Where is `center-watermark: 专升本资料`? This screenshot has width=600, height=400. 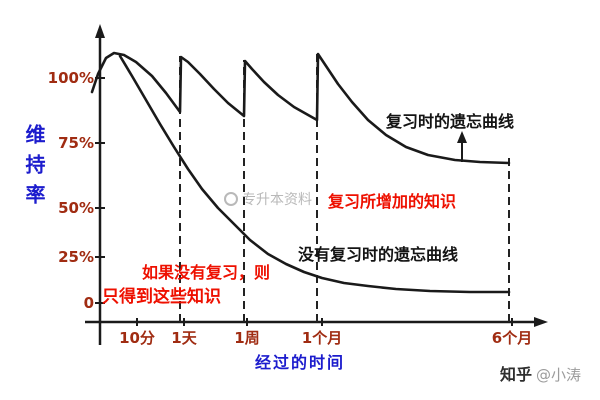
center-watermark: 专升本资料 is located at coordinates (268, 199).